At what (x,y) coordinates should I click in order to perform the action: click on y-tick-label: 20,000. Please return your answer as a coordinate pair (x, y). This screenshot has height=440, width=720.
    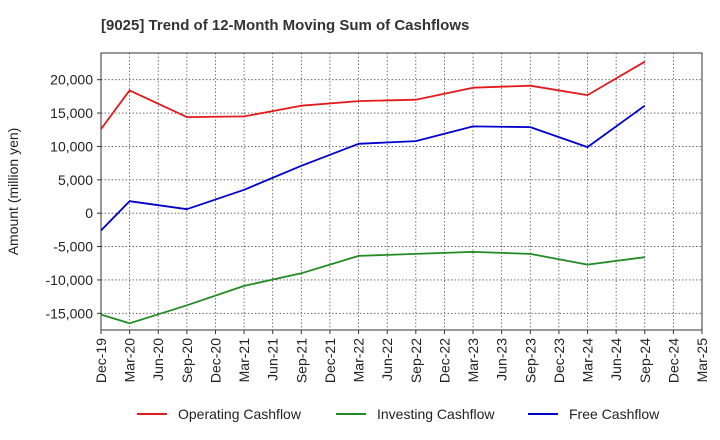
    Looking at the image, I should click on (71, 80).